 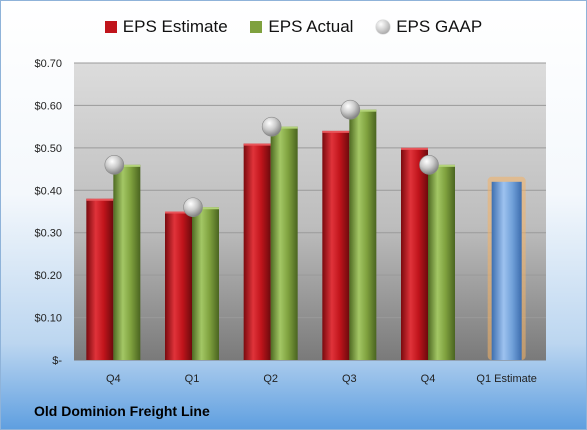 What do you see at coordinates (48, 64) in the screenshot?
I see `y-tick-label: $0.70` at bounding box center [48, 64].